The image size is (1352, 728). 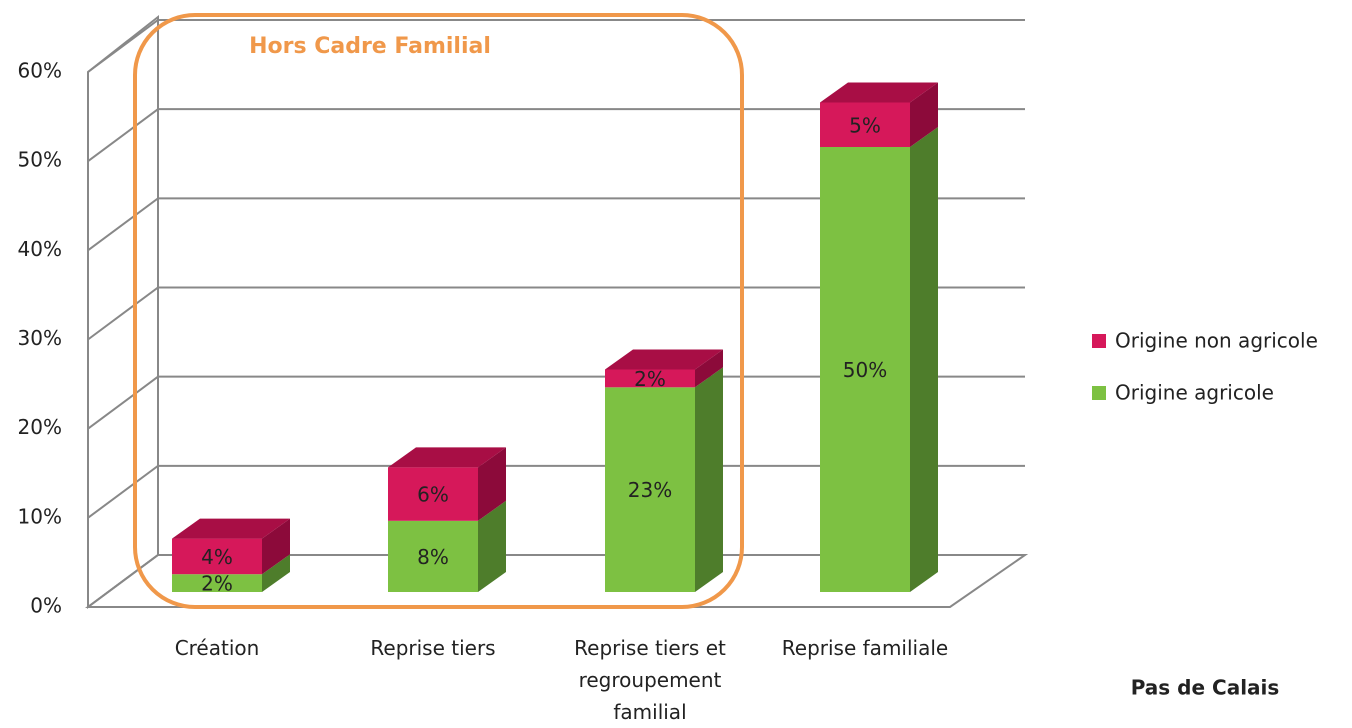 I want to click on value-label: 5%, so click(x=865, y=125).